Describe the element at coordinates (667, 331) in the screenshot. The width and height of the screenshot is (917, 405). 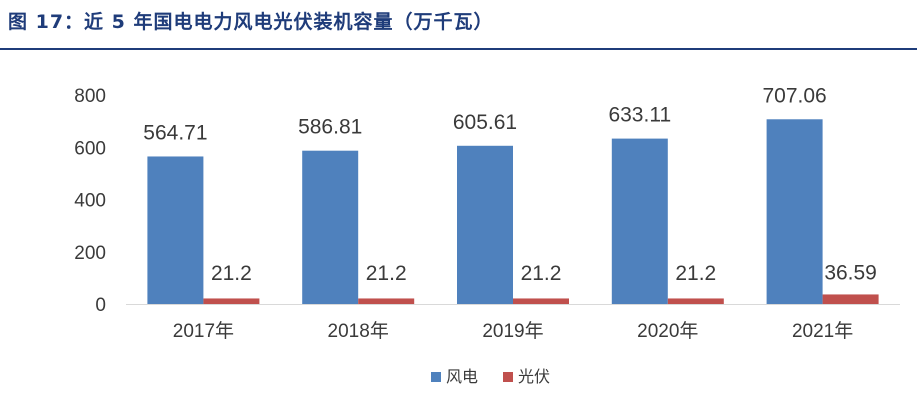
I see `x-category-label: 2020年` at that location.